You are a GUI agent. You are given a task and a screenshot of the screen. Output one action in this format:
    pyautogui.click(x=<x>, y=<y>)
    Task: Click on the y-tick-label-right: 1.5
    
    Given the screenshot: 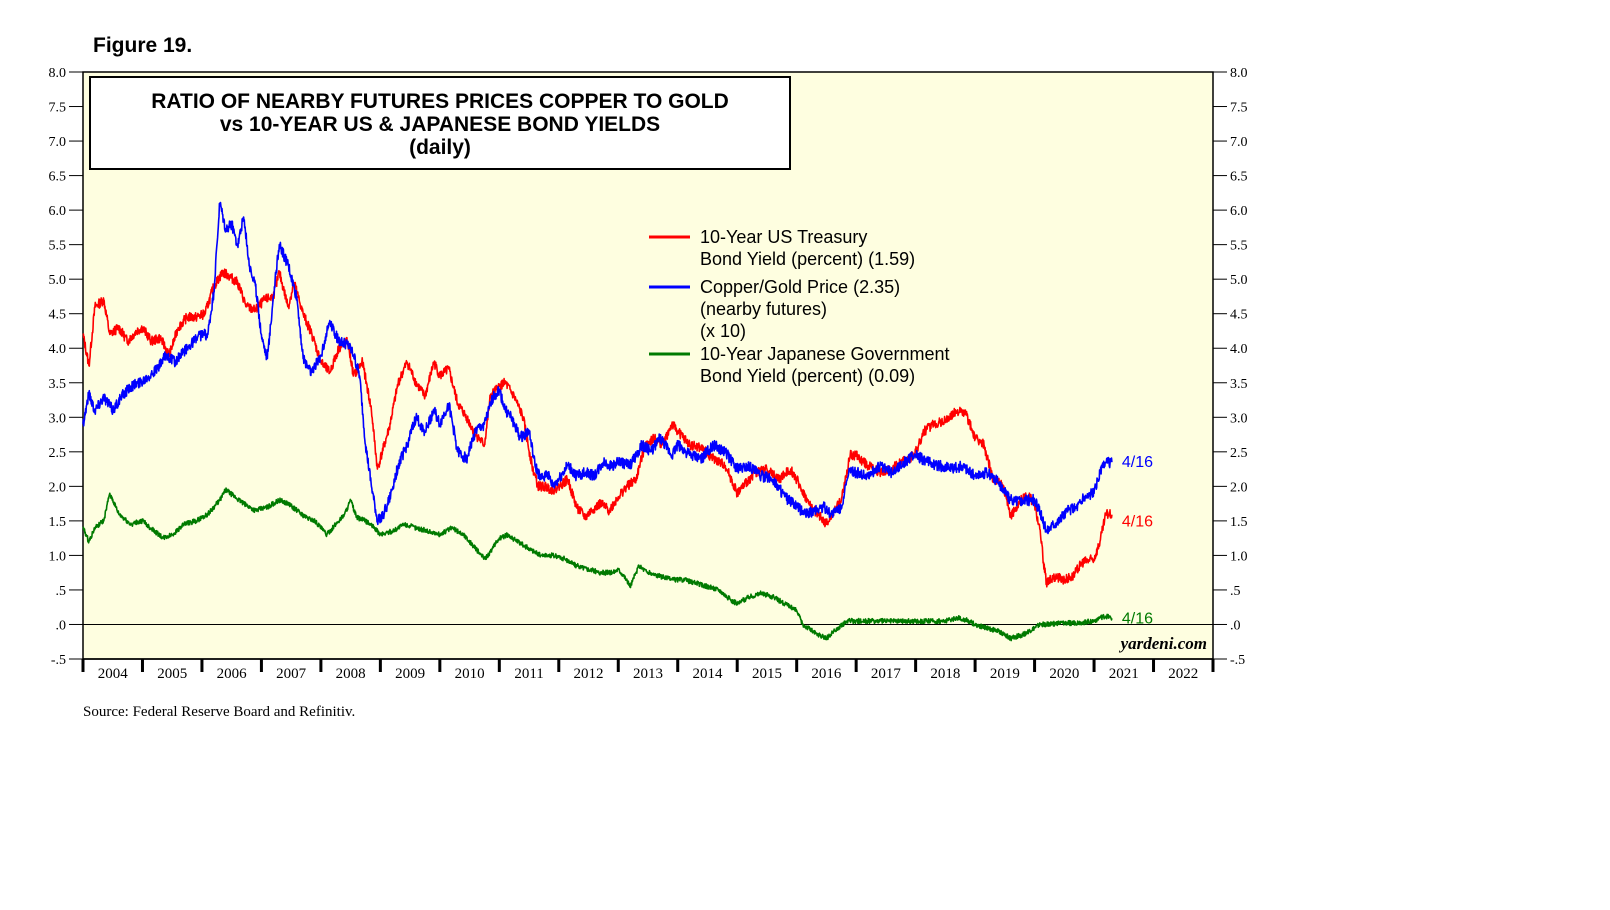 What is the action you would take?
    pyautogui.click(x=1239, y=522)
    